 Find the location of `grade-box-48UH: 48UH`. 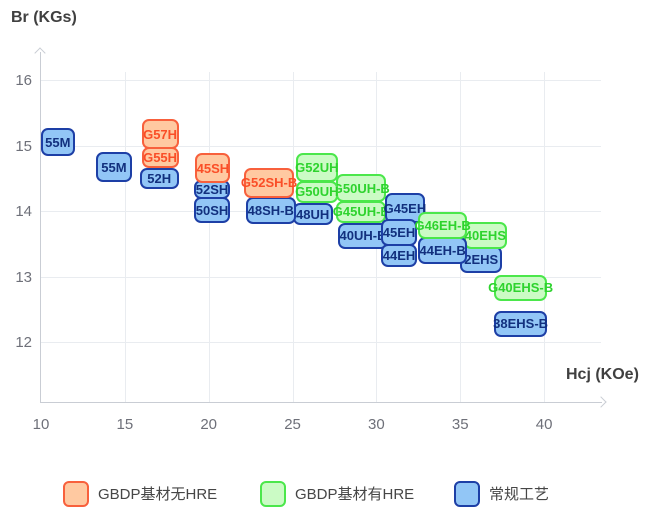

grade-box-48UH: 48UH is located at coordinates (312, 214).